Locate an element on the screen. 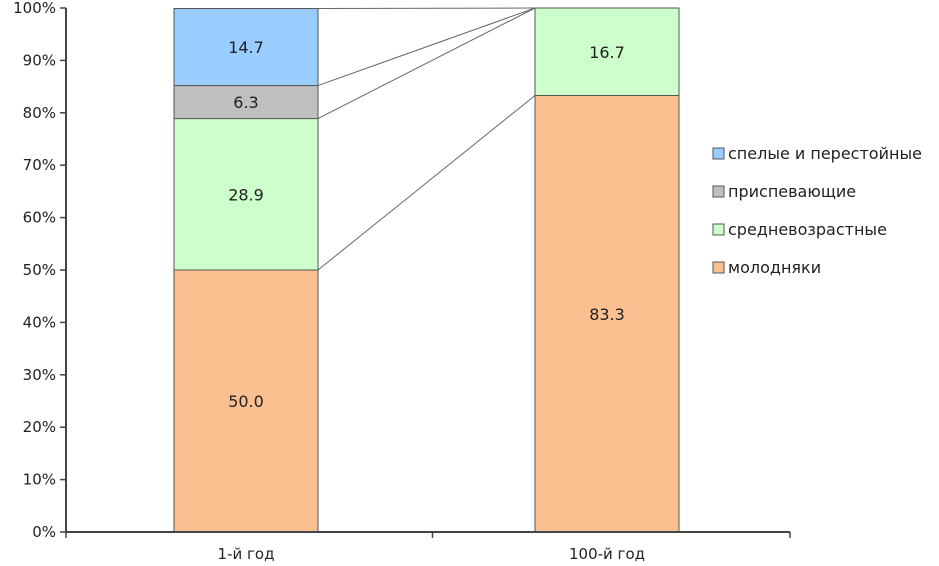  data-label-средневозрастные-2: 16.7 is located at coordinates (607, 52).